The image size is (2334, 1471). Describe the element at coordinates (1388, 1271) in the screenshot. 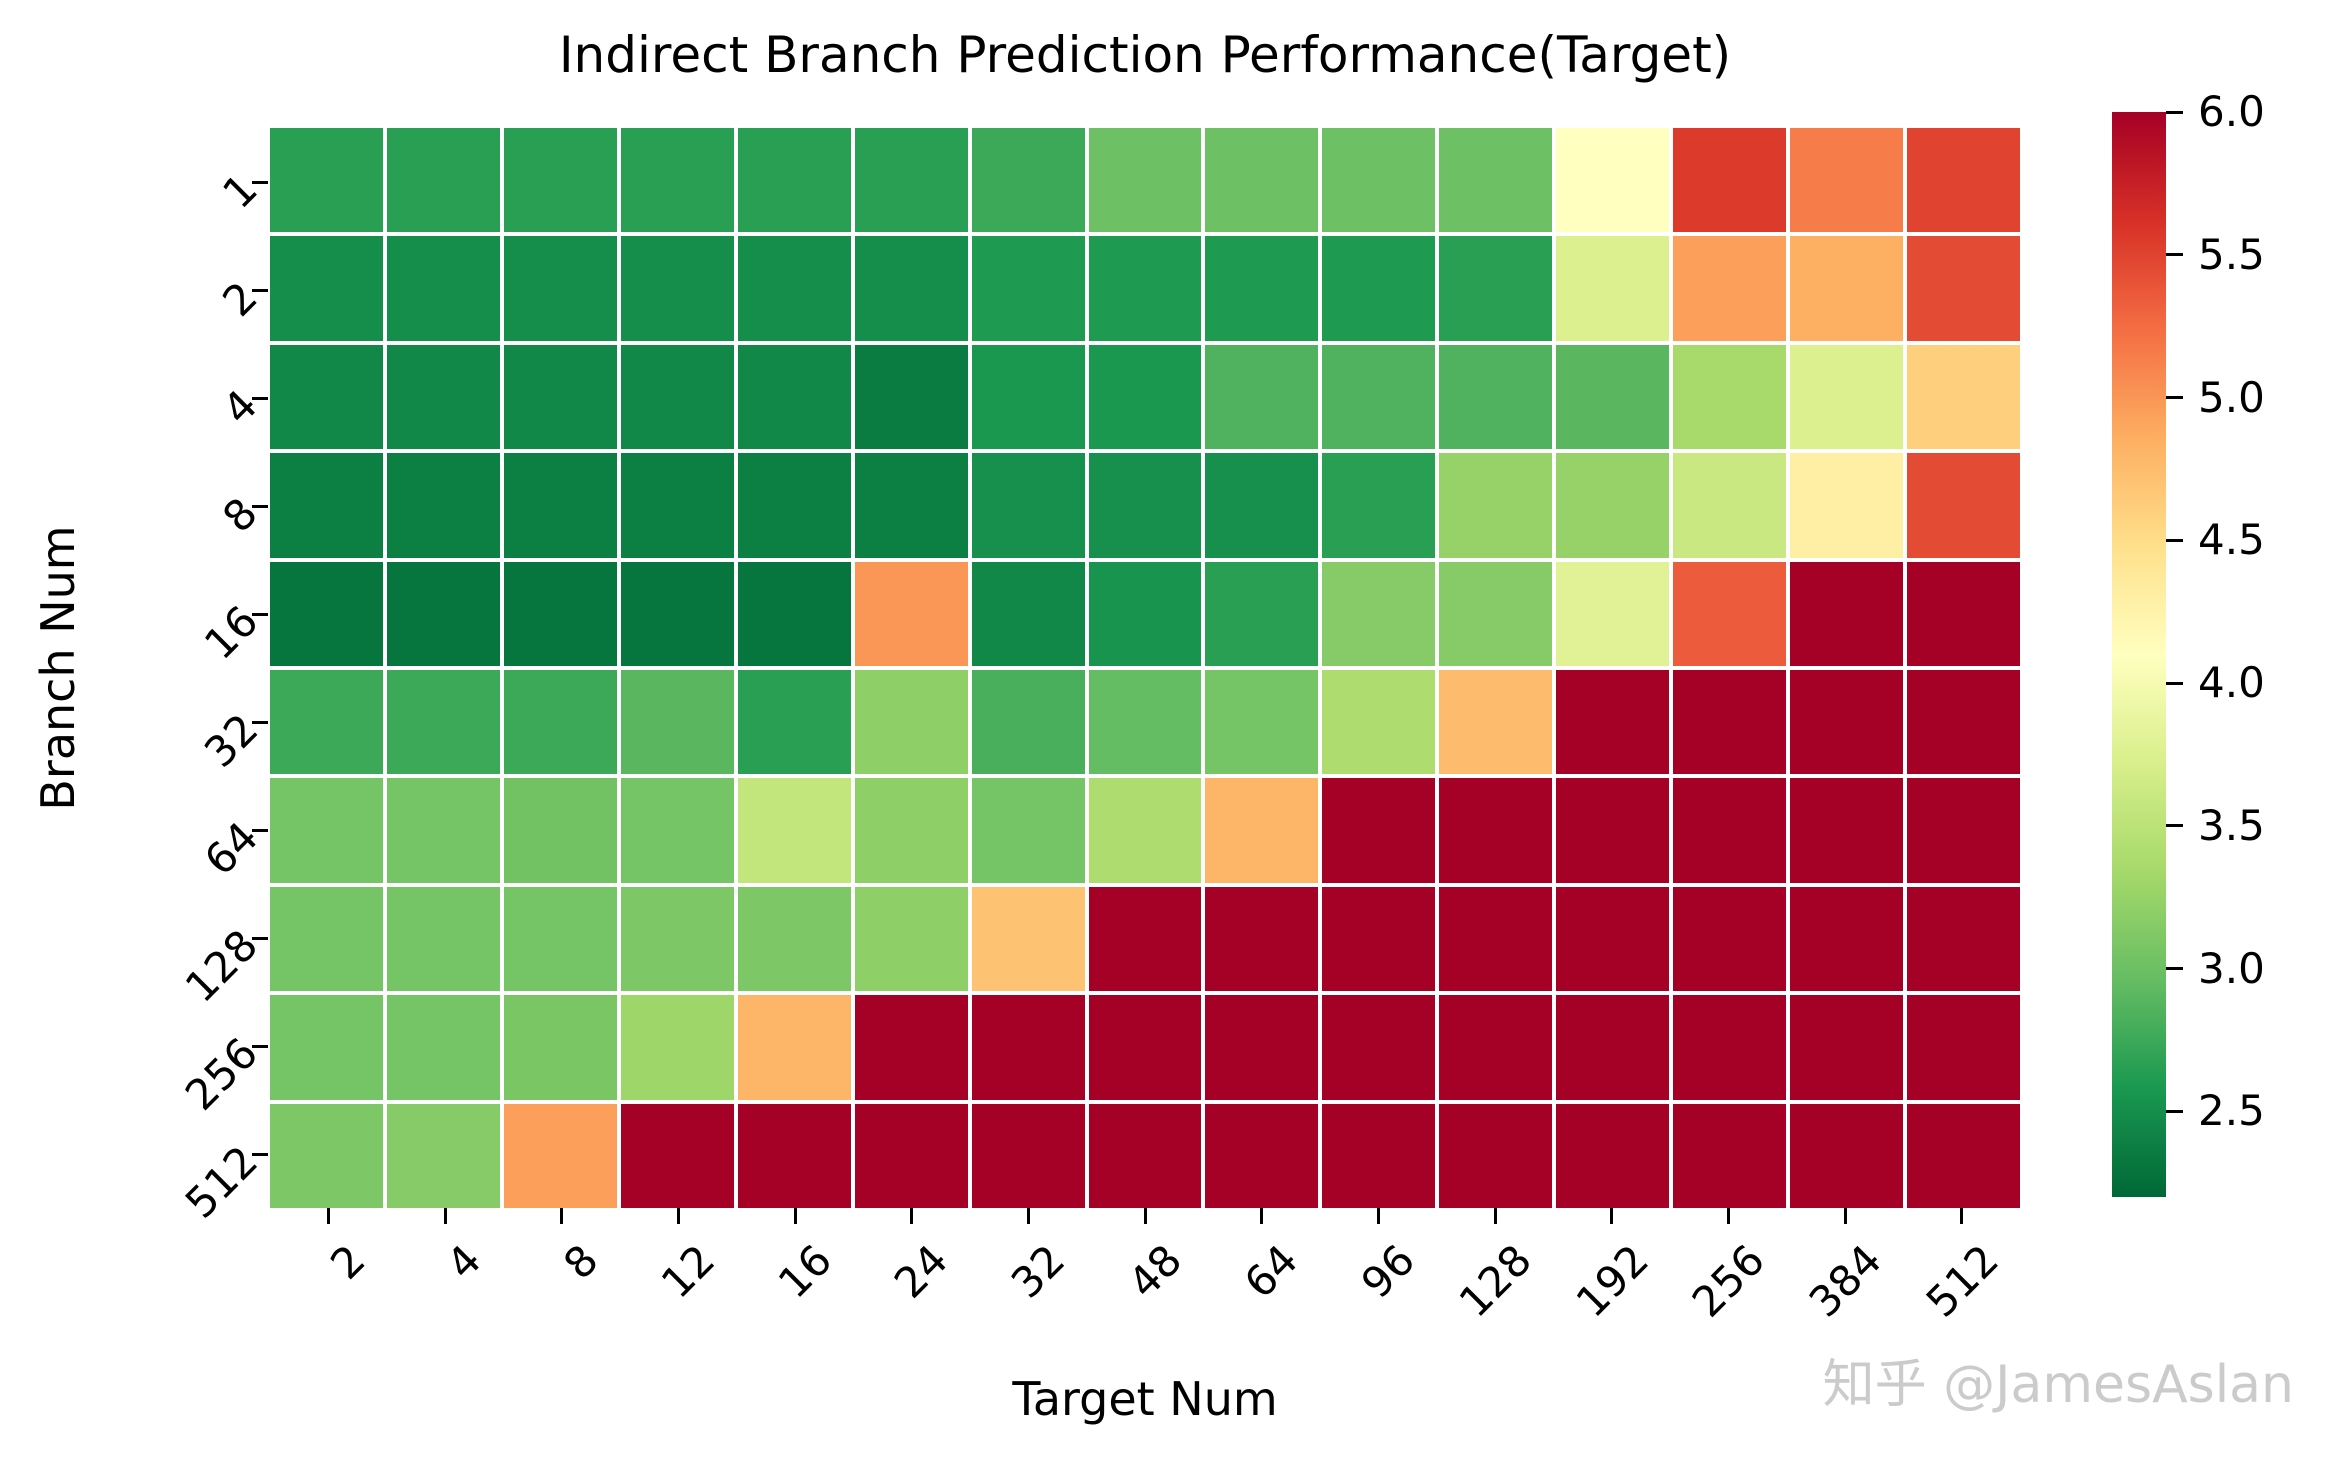

I see `x-tick-label: 96` at that location.